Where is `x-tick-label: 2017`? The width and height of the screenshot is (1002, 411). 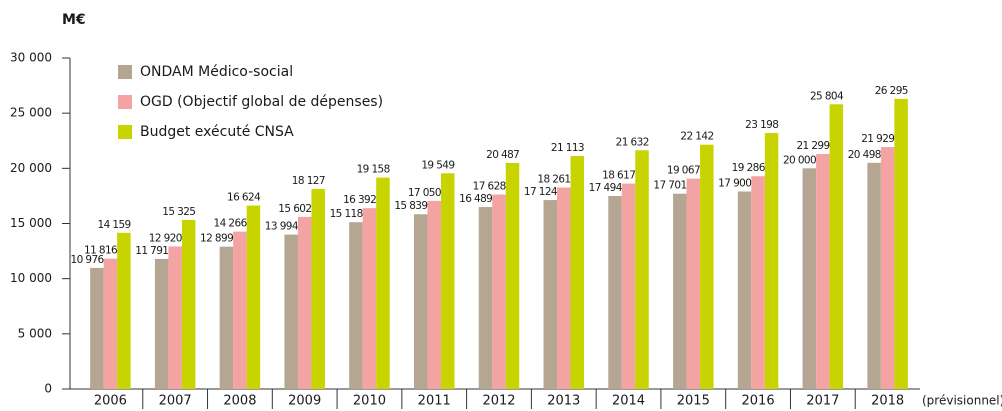 x-tick-label: 2017 is located at coordinates (822, 401).